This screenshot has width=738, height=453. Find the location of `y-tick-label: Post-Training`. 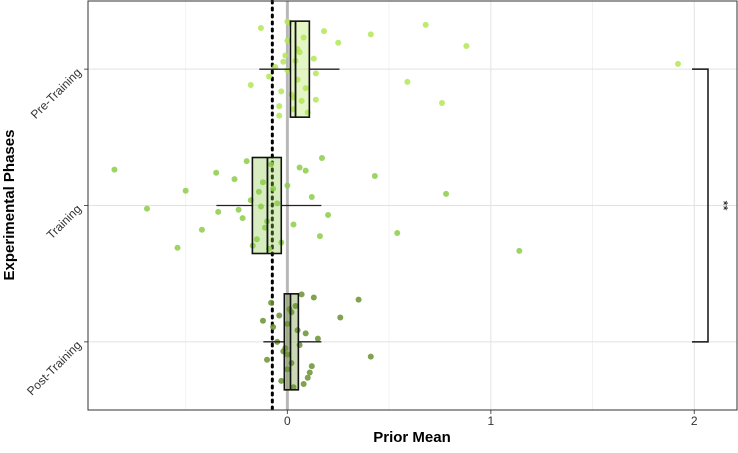

y-tick-label: Post-Training is located at coordinates (54, 368).